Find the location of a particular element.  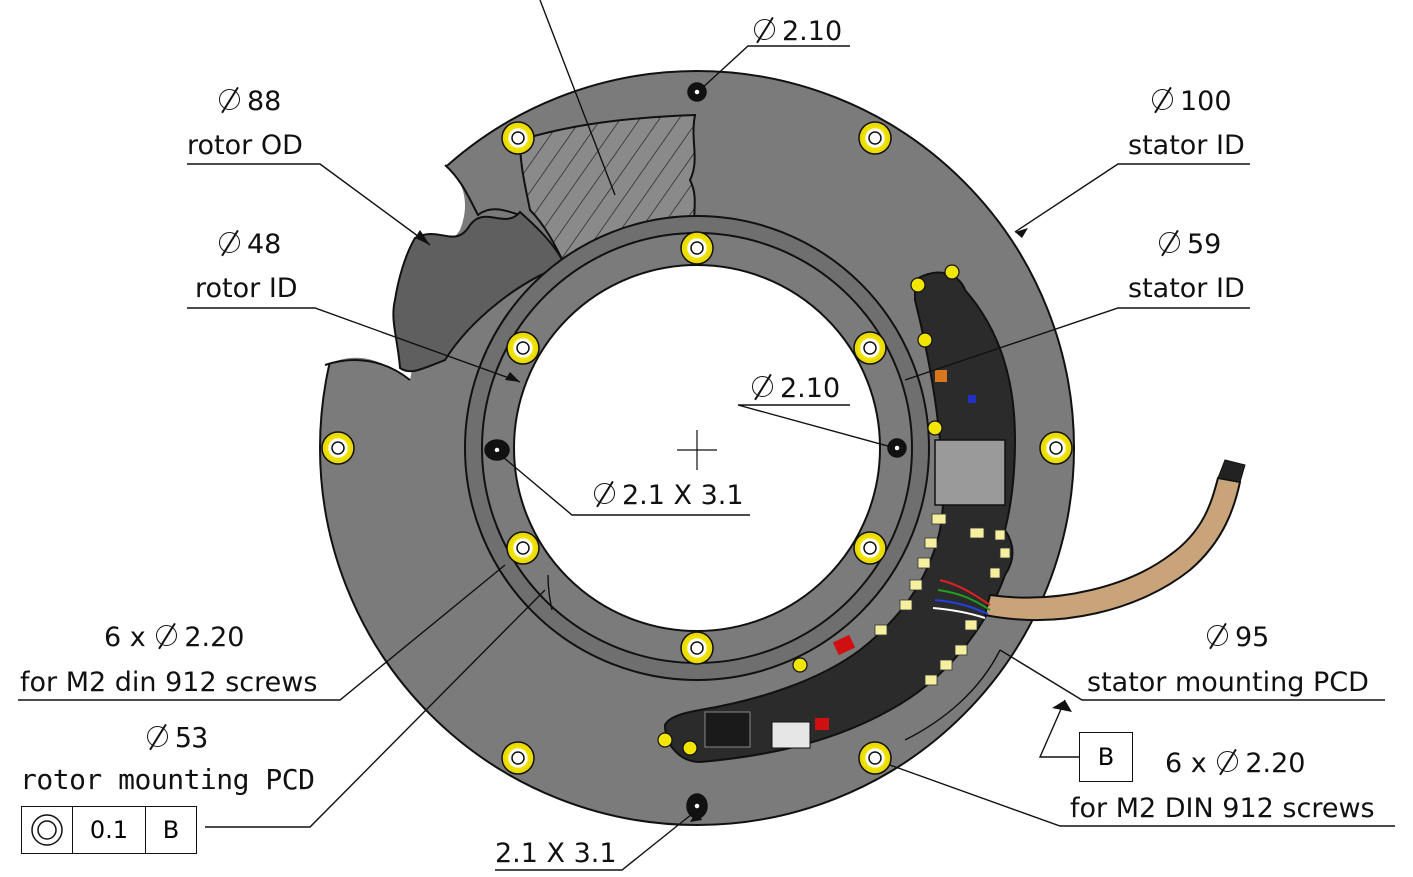

dim-rotor-pcd-label: rotor mounting PCD is located at coordinates (167, 779).